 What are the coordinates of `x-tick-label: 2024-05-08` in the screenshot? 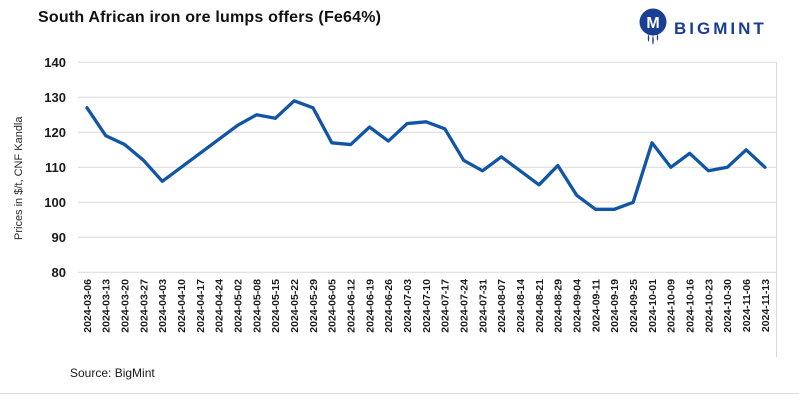 It's located at (257, 306).